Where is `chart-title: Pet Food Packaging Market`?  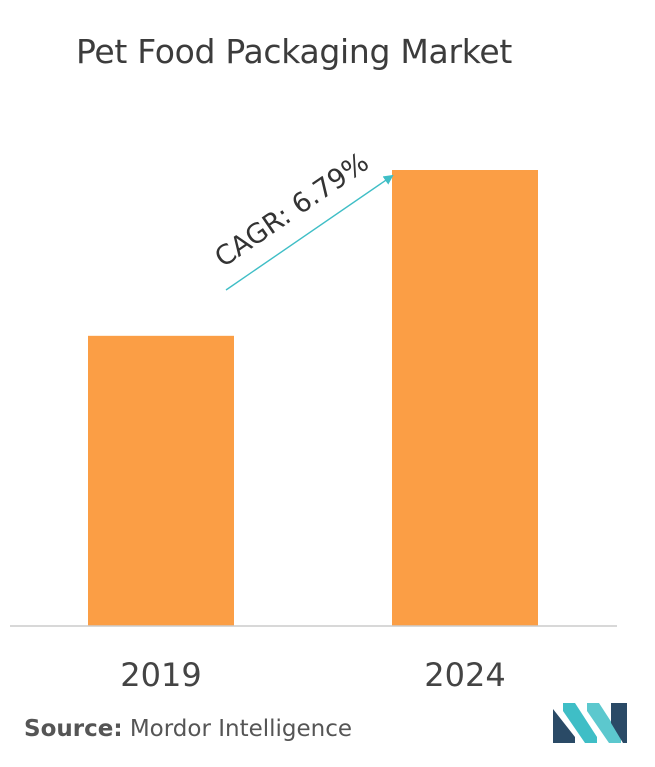 chart-title: Pet Food Packaging Market is located at coordinates (294, 51).